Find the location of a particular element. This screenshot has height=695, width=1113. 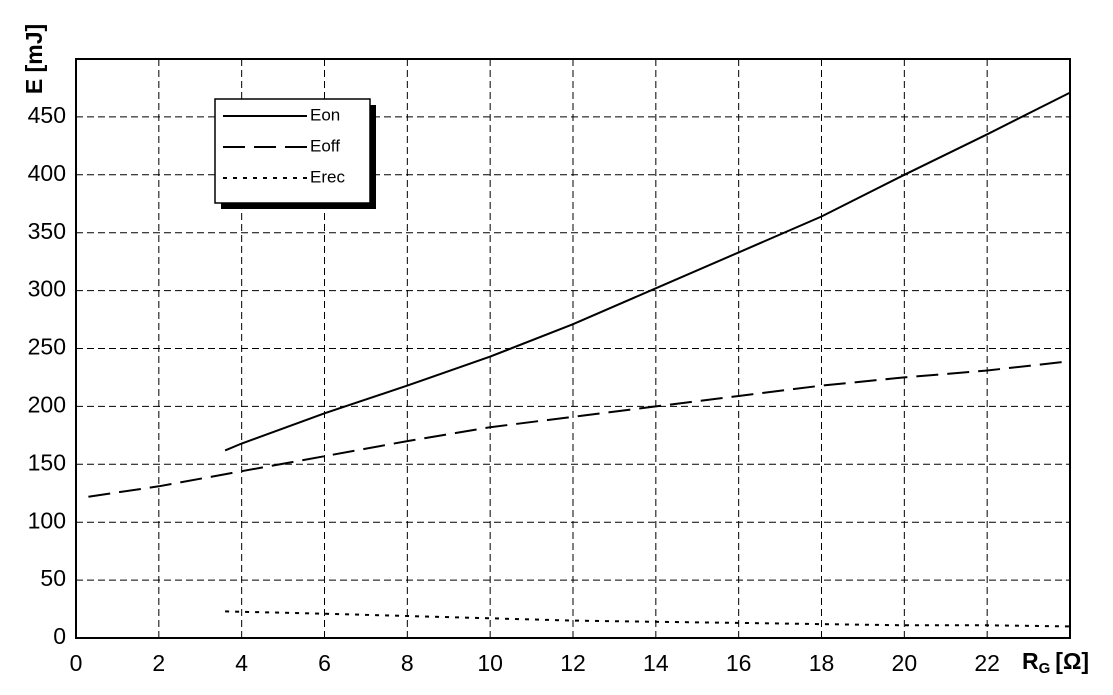

x-tick-label: 12 is located at coordinates (573, 663).